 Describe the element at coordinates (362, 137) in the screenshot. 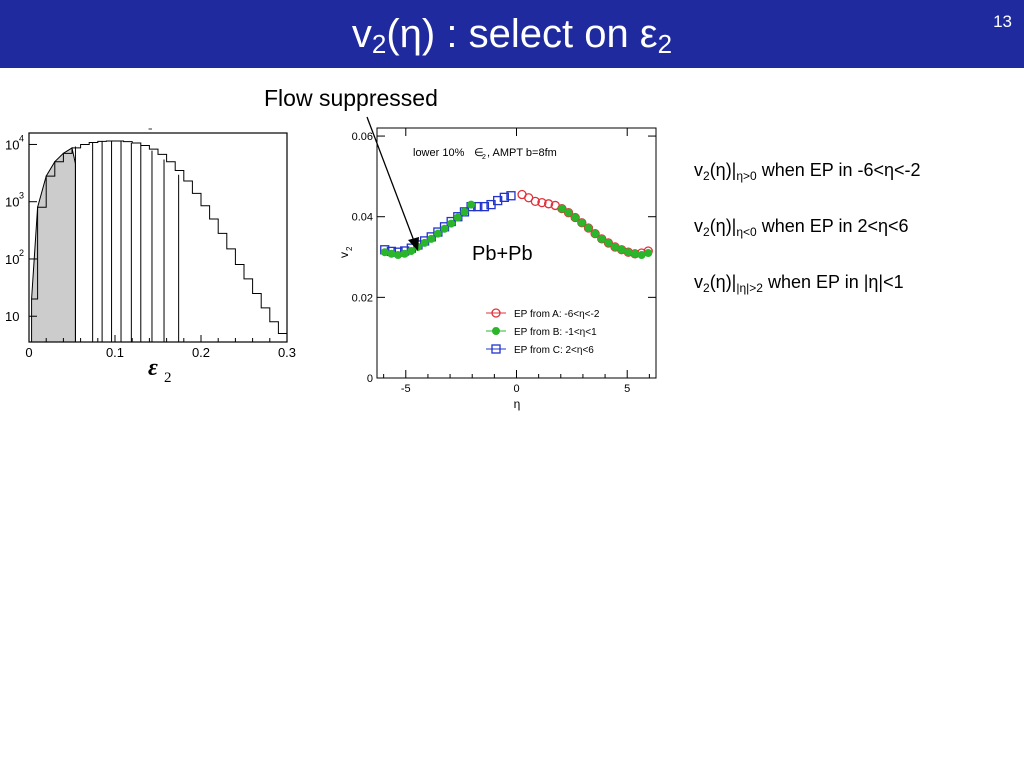

I see `v2-y-tick-label: 0.06` at that location.